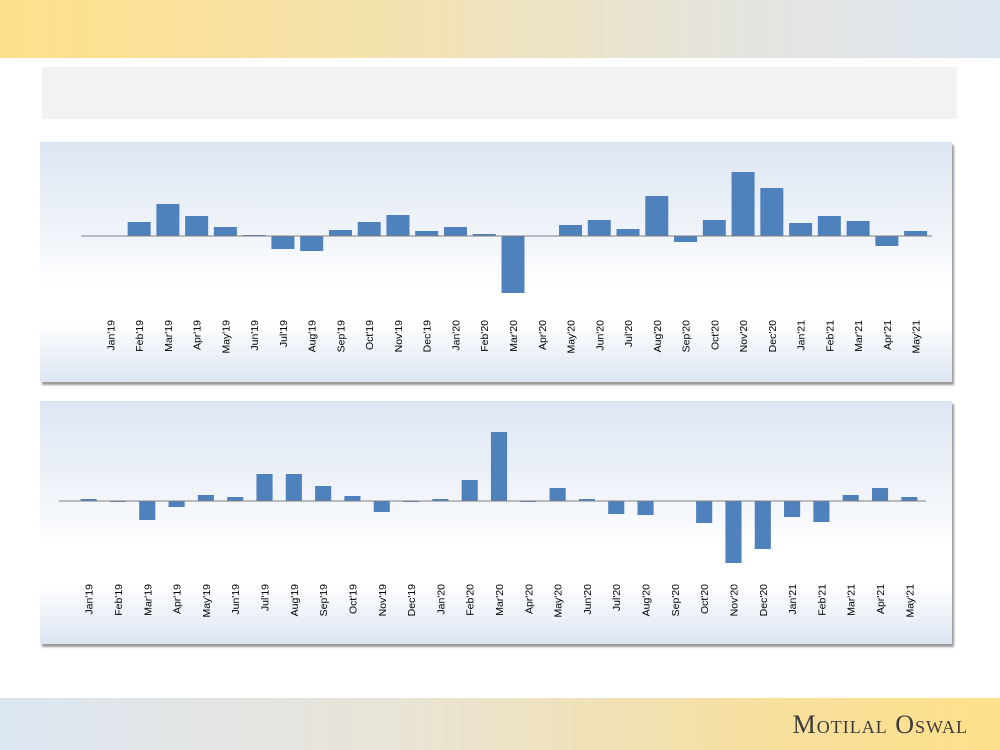 This screenshot has width=1000, height=750. I want to click on bar-Jul'20, so click(628, 232).